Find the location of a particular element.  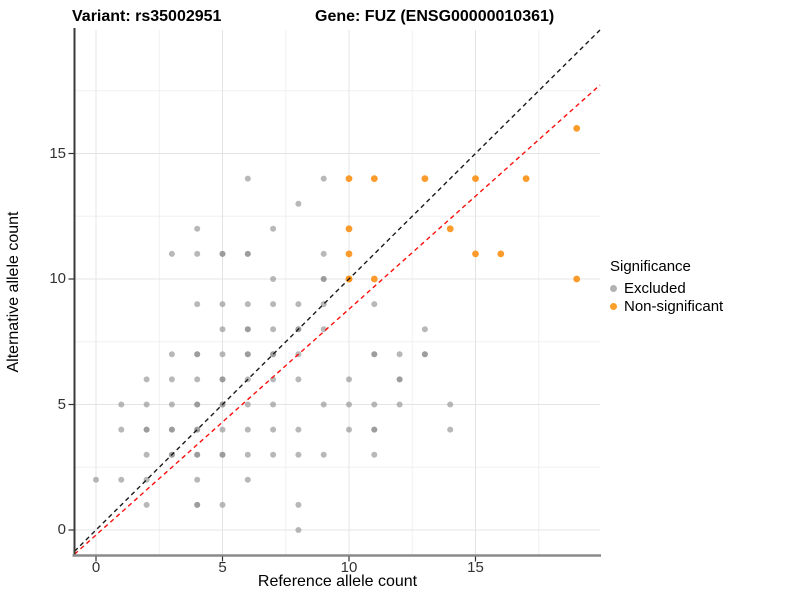

excluded-swatch-icon is located at coordinates (613, 288).